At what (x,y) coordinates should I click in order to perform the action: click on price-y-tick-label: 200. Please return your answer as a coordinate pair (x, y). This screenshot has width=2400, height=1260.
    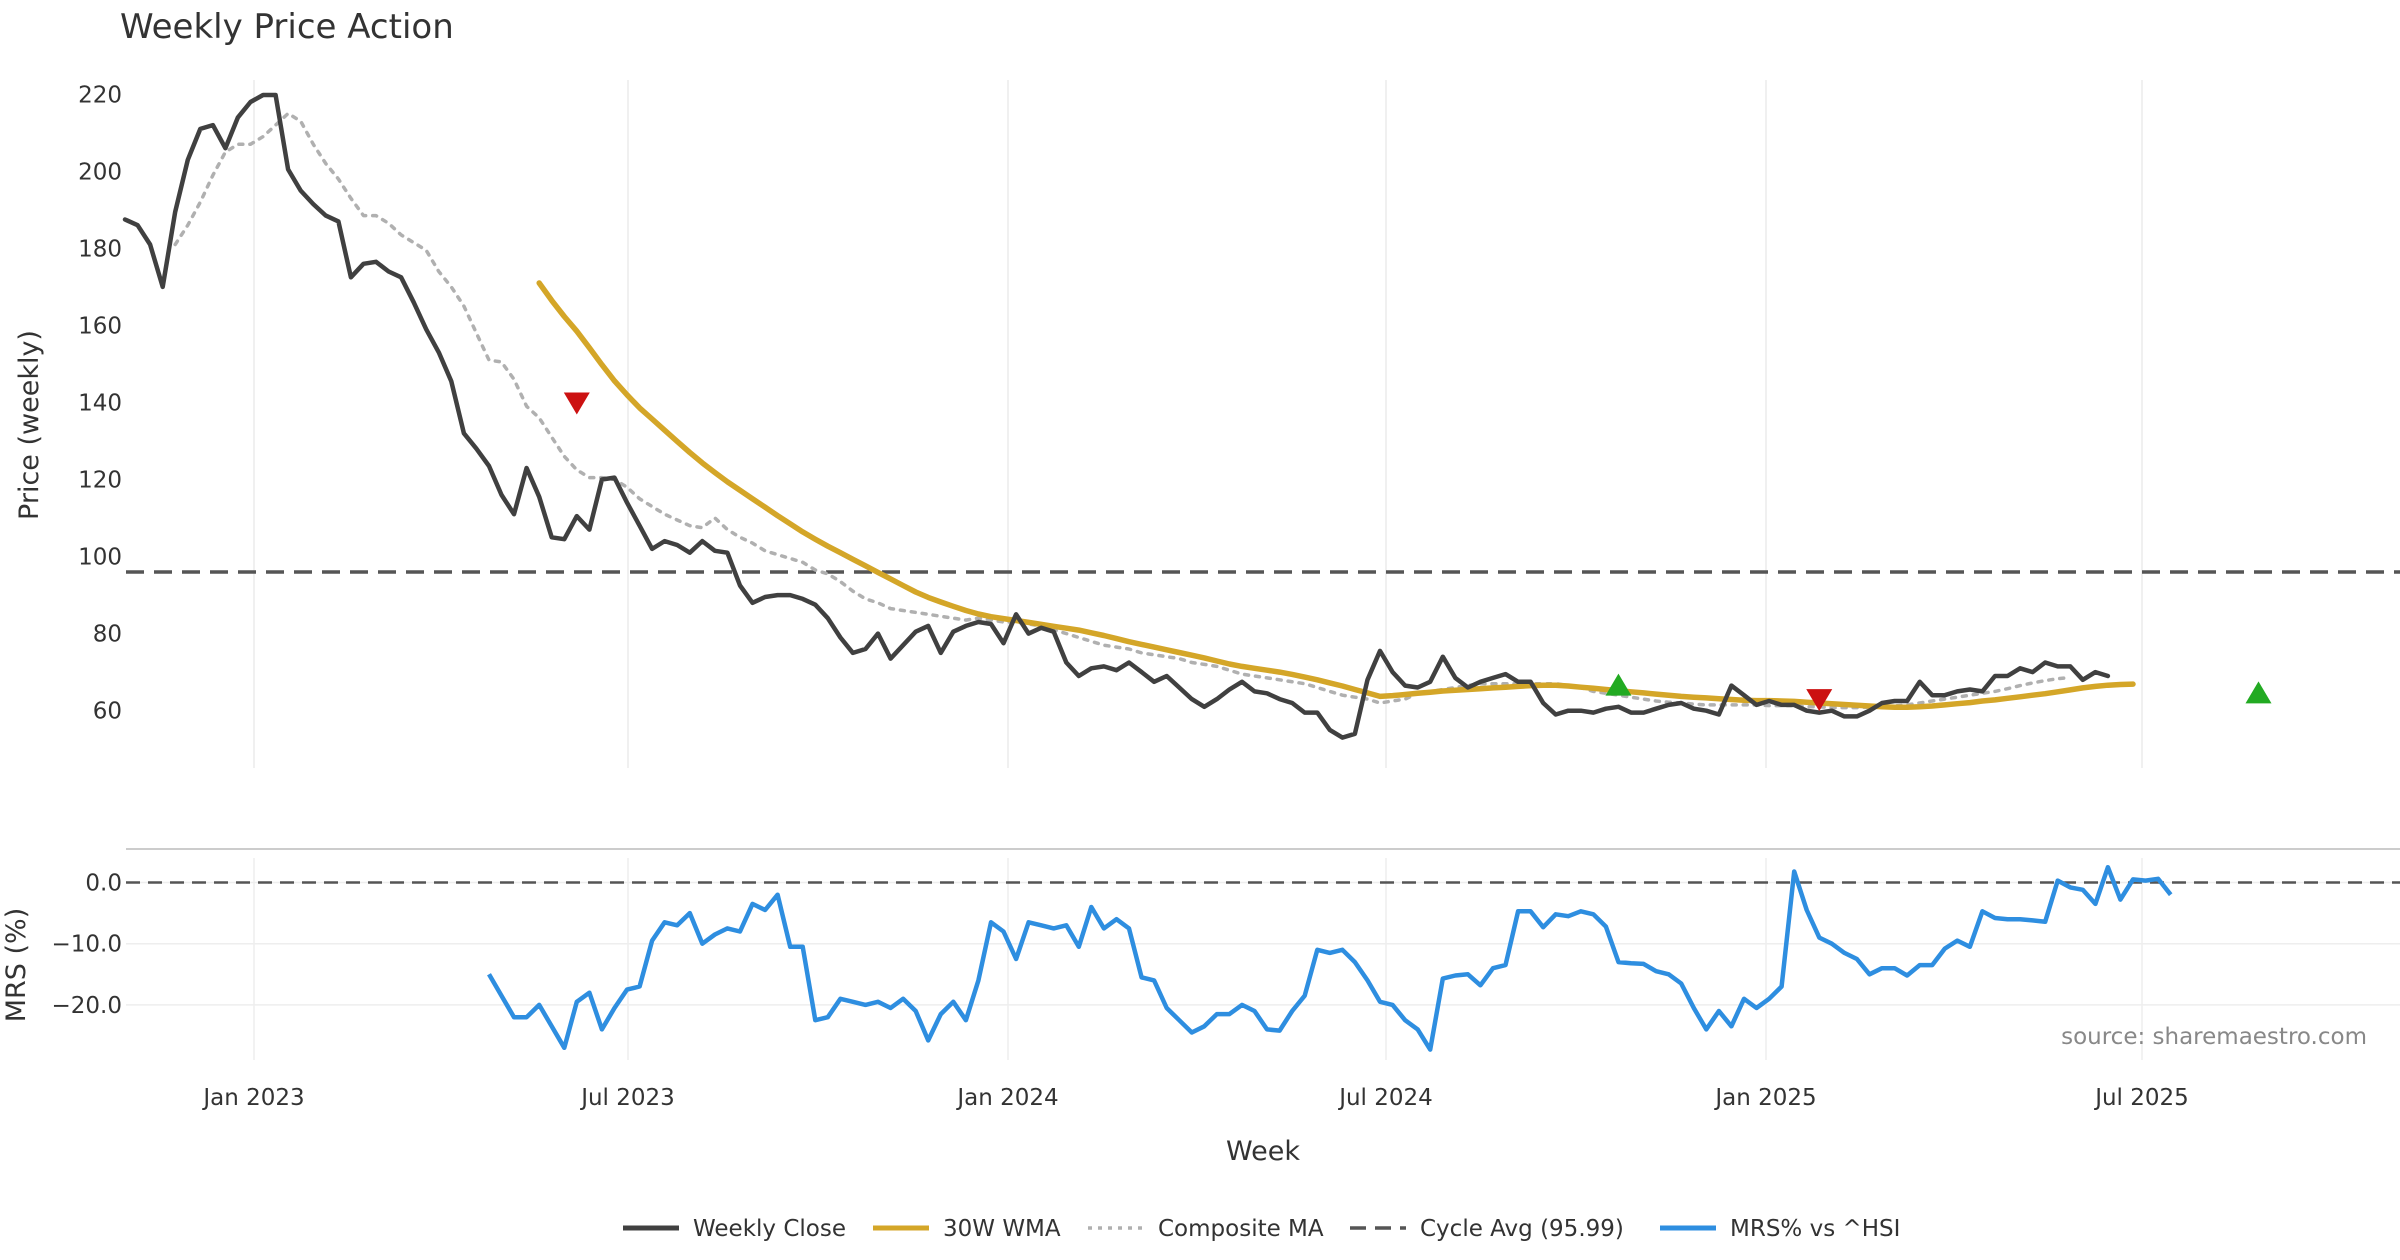
    Looking at the image, I should click on (100, 172).